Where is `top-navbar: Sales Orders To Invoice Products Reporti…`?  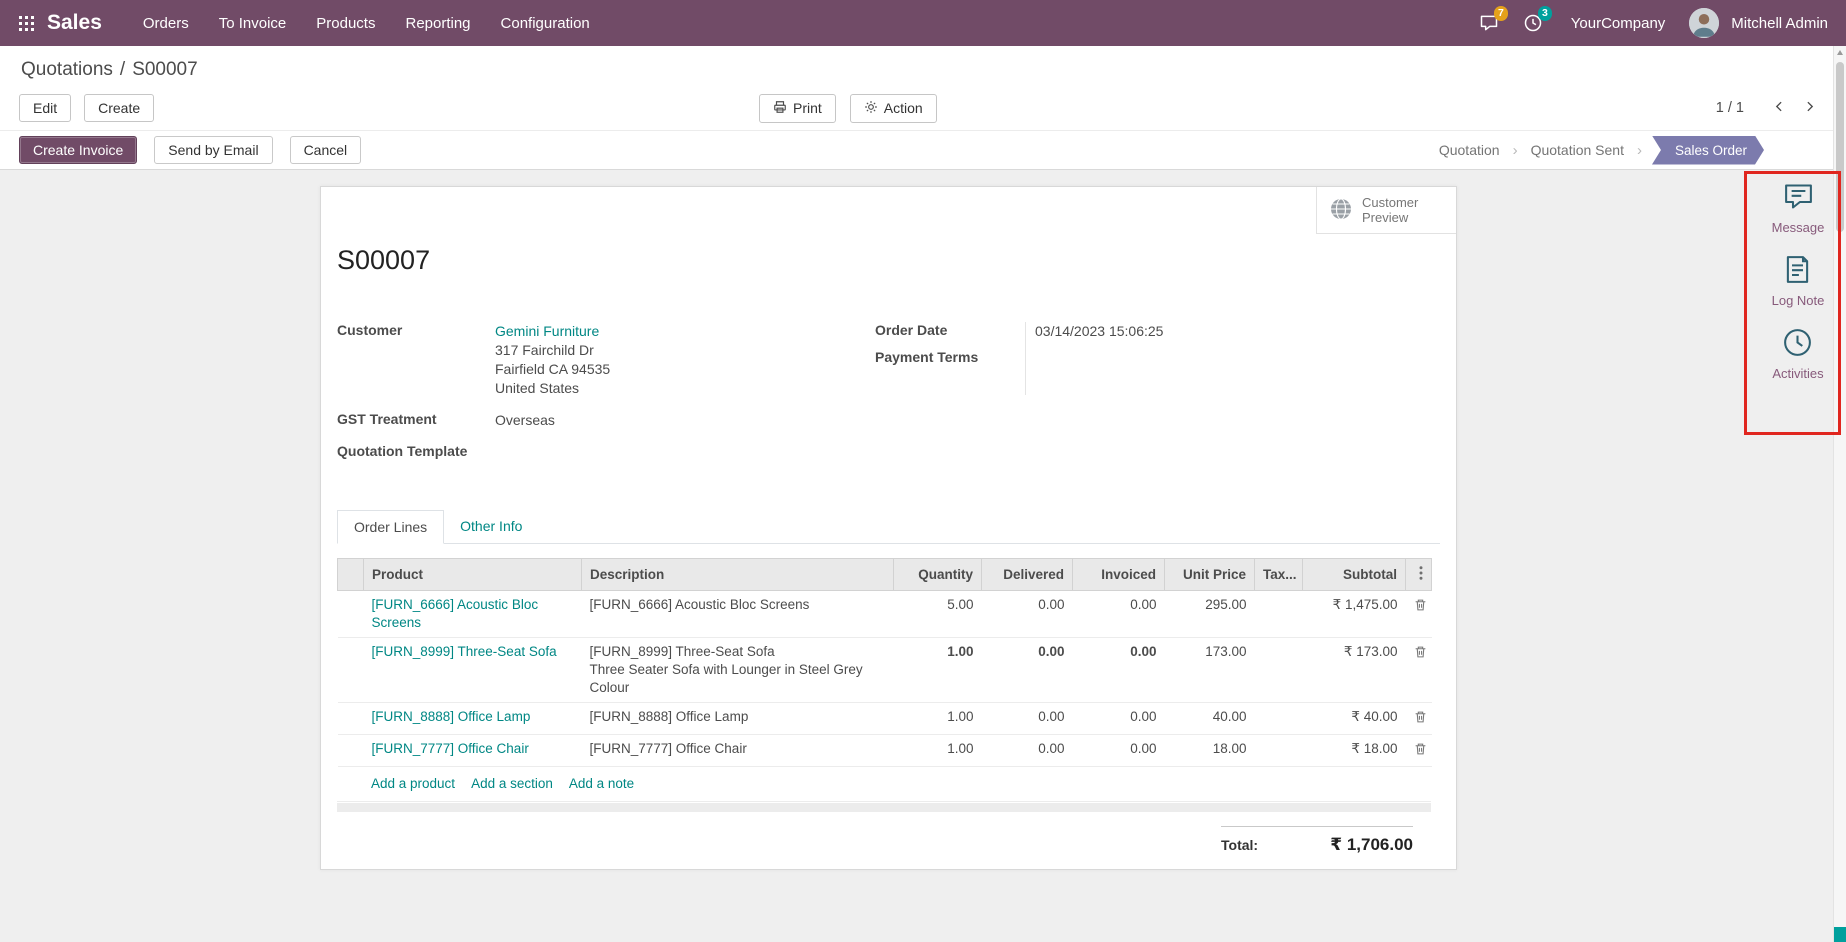 top-navbar: Sales Orders To Invoice Products Reporti… is located at coordinates (923, 23).